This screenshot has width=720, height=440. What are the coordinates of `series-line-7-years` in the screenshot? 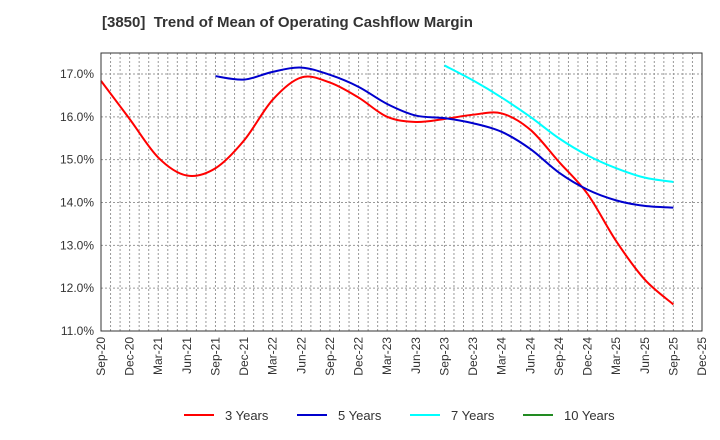 It's located at (558, 123).